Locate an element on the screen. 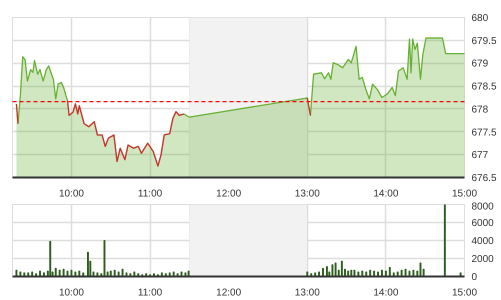  y-tick-label: 676.5 is located at coordinates (484, 178).